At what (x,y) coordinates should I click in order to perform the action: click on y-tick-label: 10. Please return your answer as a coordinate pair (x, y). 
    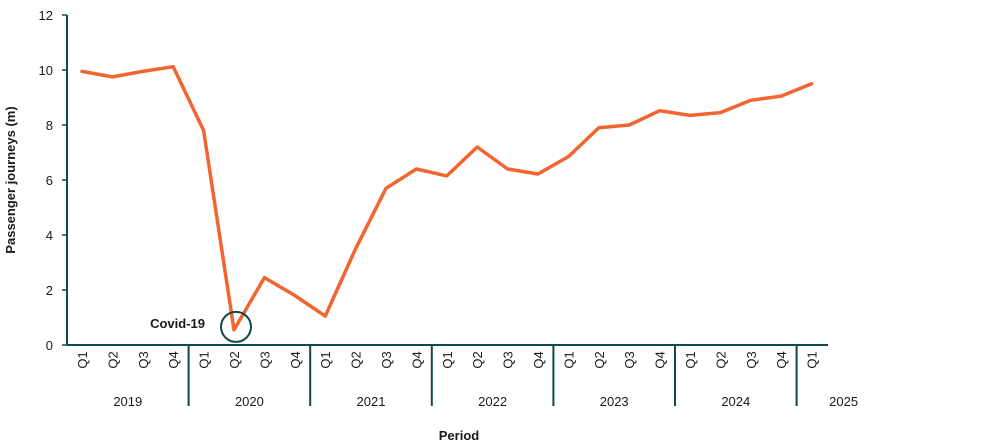
    Looking at the image, I should click on (46, 70).